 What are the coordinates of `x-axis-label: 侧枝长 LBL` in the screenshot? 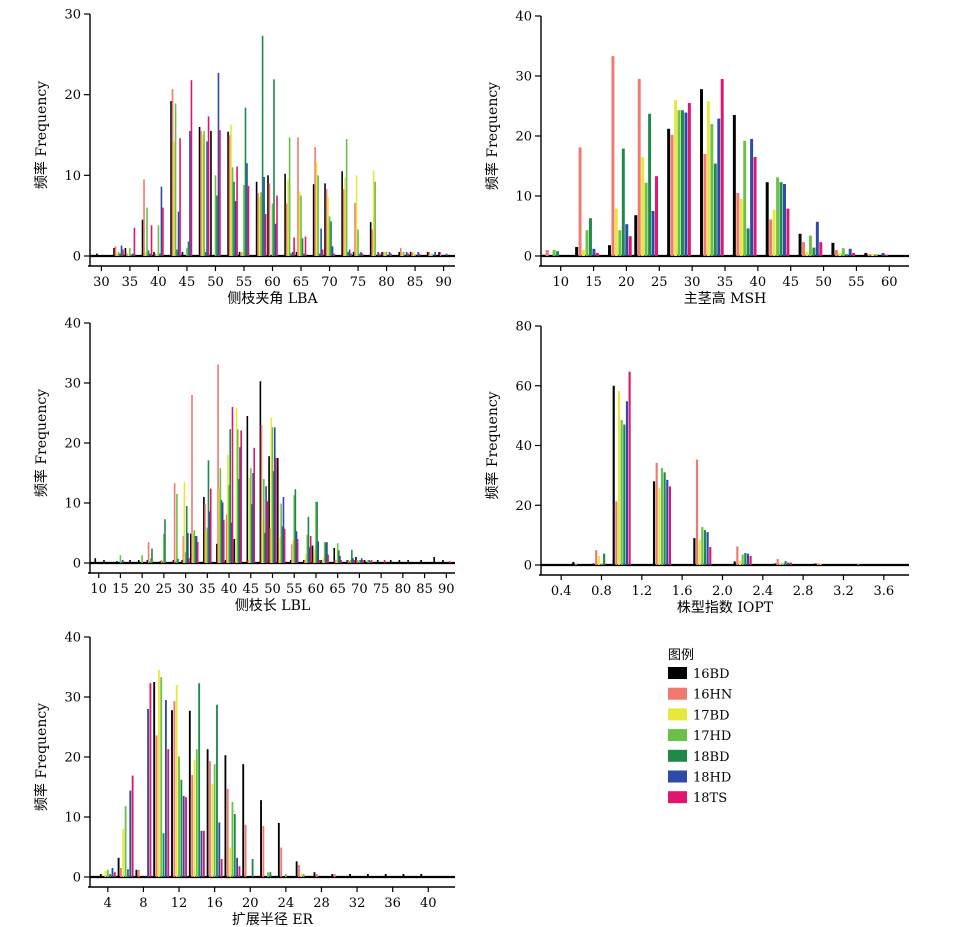 It's located at (272, 606).